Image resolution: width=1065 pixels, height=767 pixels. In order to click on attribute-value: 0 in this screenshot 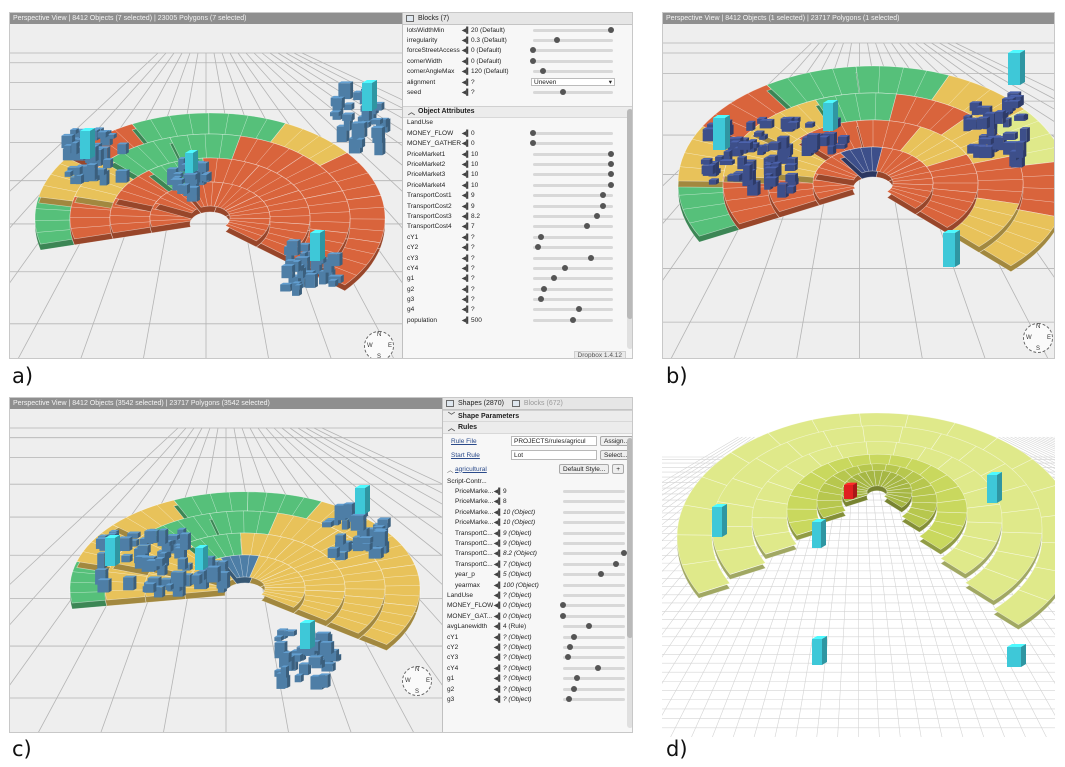, I will do `click(473, 144)`.